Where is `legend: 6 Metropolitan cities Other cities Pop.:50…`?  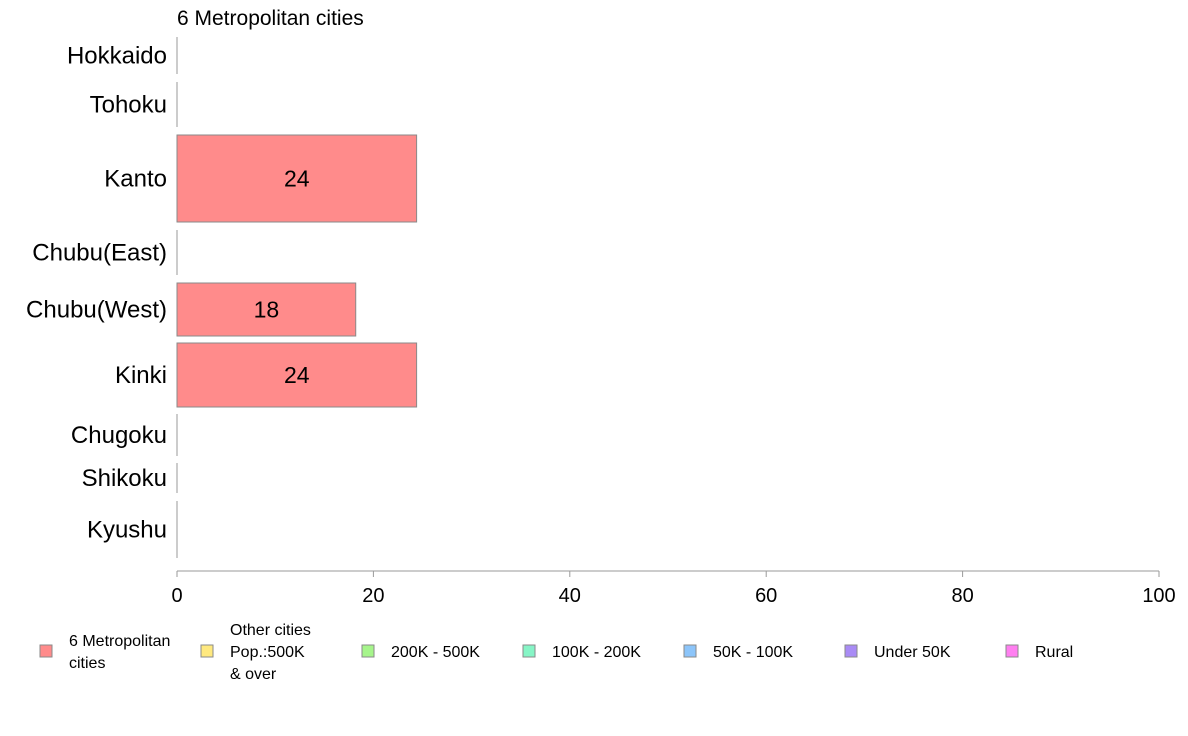 legend: 6 Metropolitan cities Other cities Pop.:50… is located at coordinates (556, 652).